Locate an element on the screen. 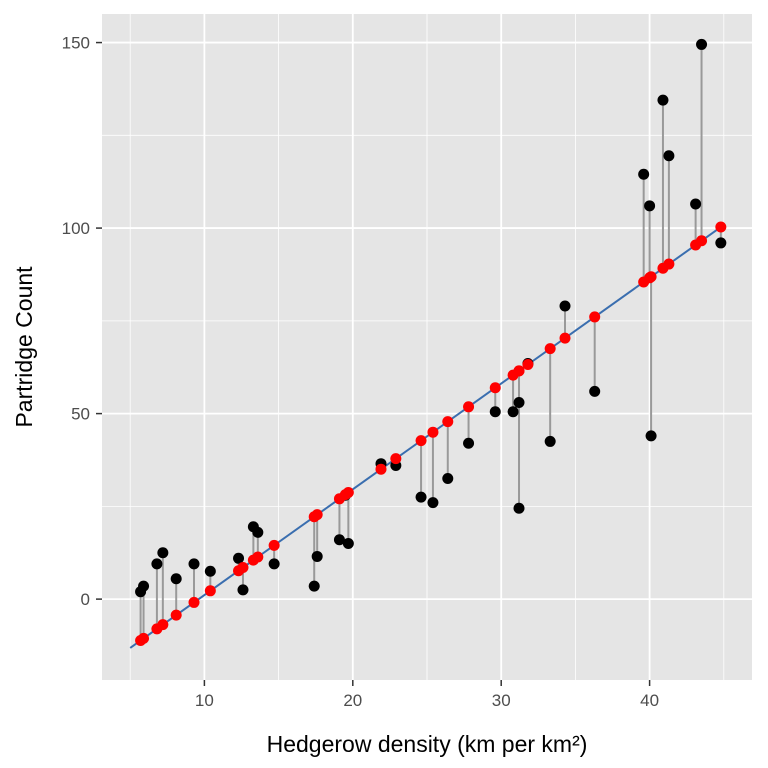 This screenshot has height=768, width=768. x-tick-label: 20 is located at coordinates (352, 700).